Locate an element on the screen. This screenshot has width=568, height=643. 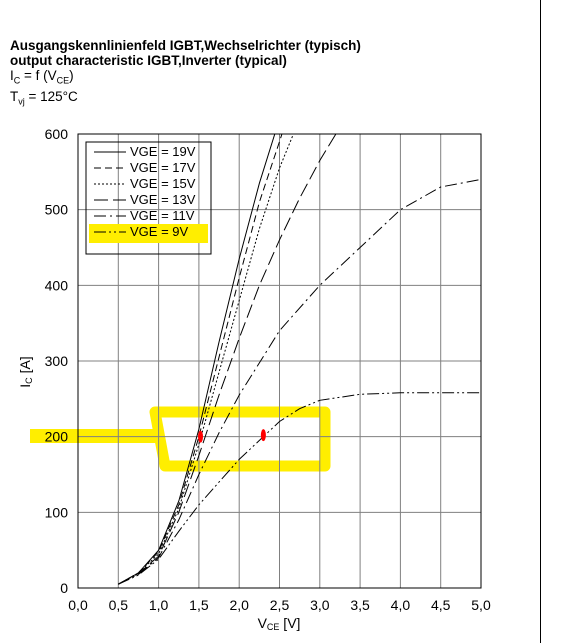
y-tick-label: 500 is located at coordinates (57, 210).